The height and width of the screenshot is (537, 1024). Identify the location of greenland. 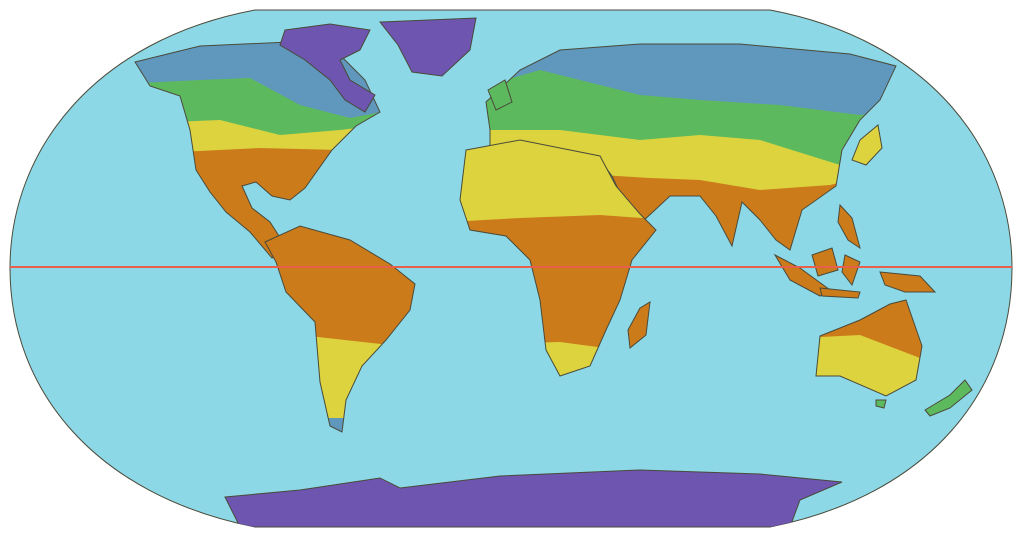
(428, 47).